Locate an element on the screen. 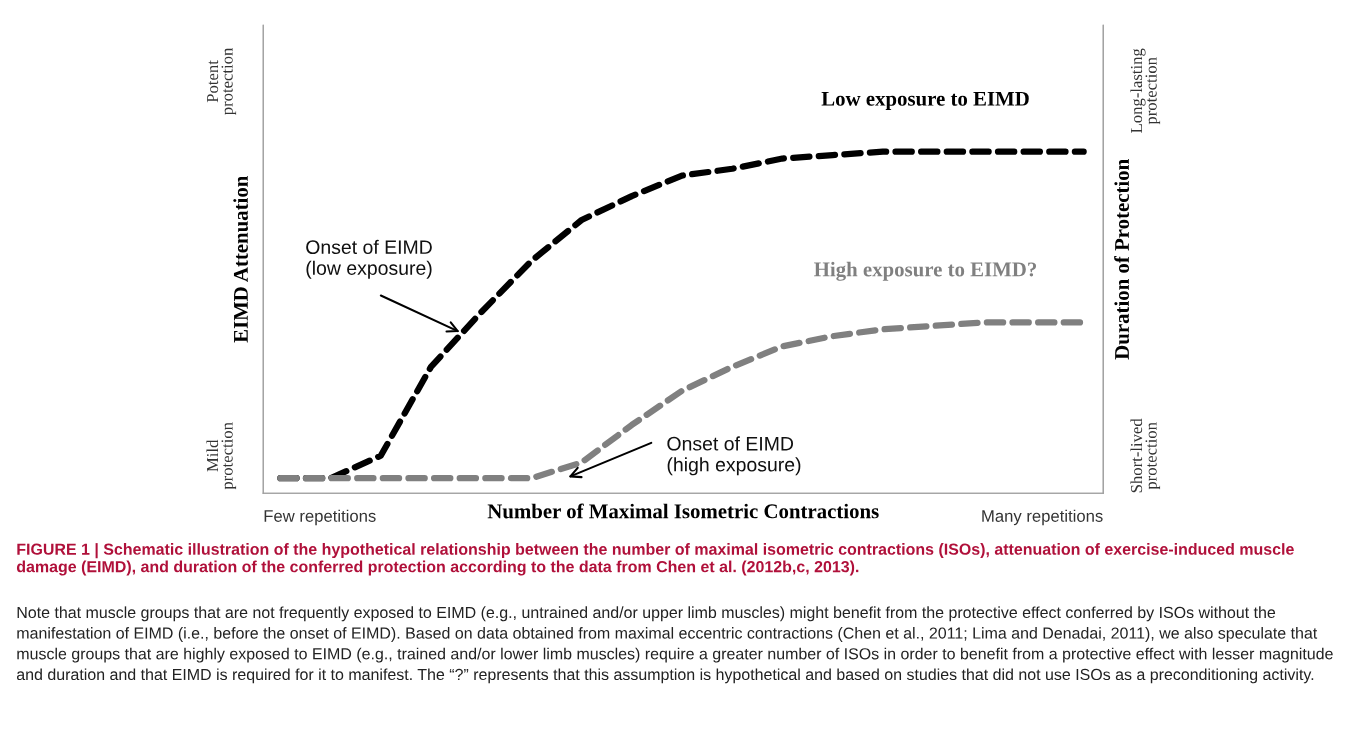 This screenshot has height=744, width=1357. text: Low exposure to EIMD is located at coordinates (925, 101).